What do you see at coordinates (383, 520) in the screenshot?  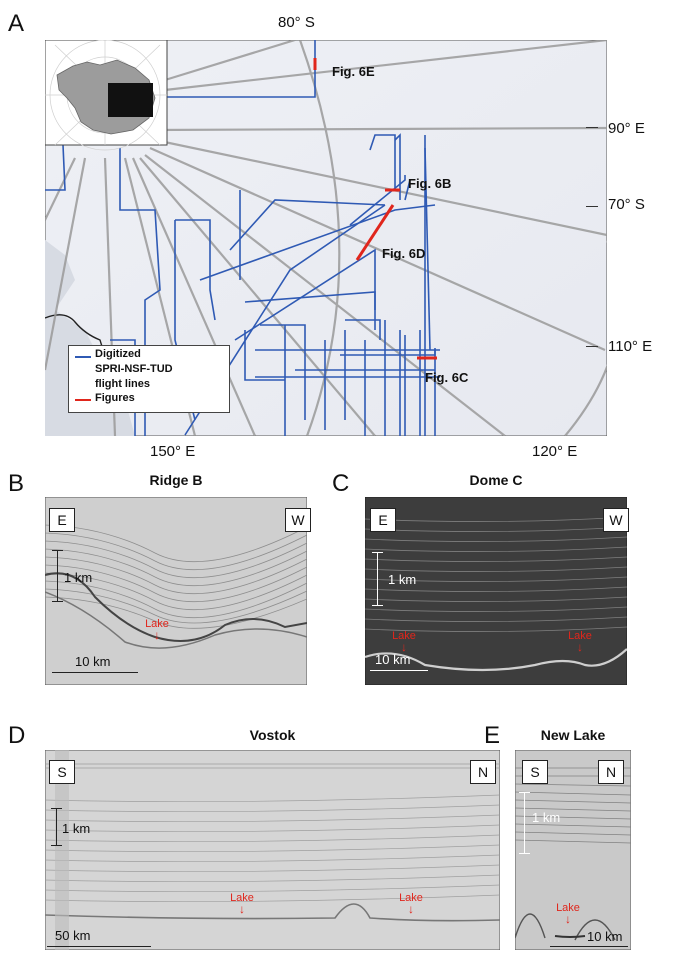 I see `panel-c-dir-left: E` at bounding box center [383, 520].